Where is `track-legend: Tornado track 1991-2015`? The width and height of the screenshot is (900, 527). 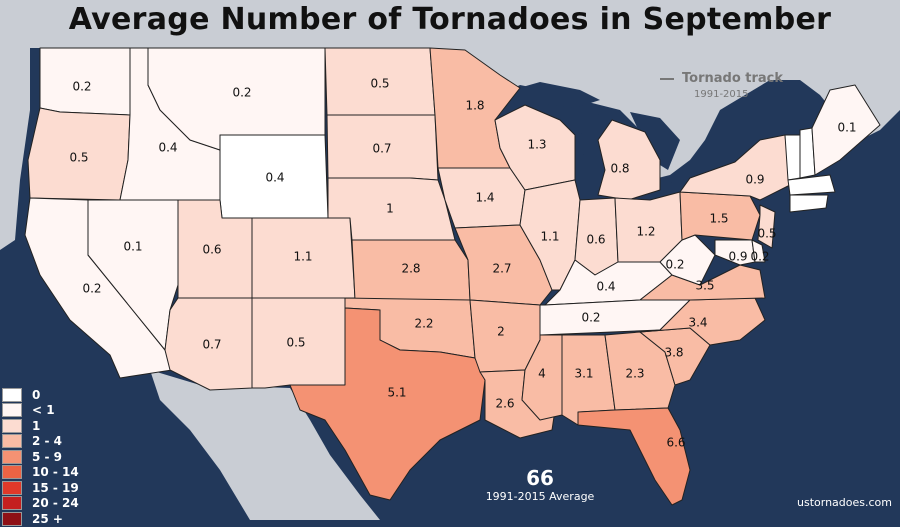
track-legend: Tornado track 1991-2015 is located at coordinates (730, 84).